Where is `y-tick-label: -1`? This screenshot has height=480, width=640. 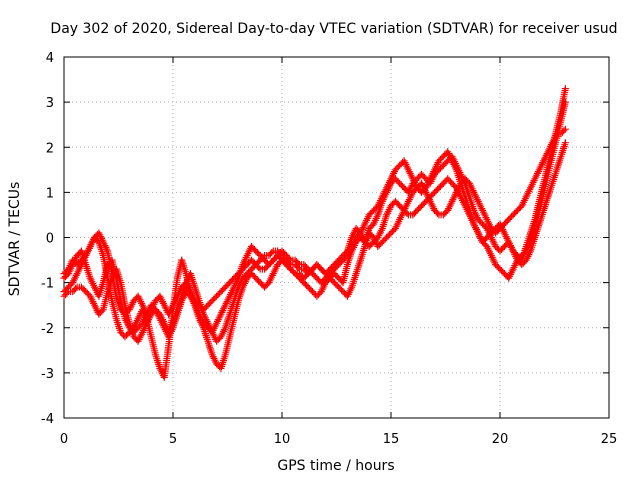
y-tick-label: -1 is located at coordinates (47, 284).